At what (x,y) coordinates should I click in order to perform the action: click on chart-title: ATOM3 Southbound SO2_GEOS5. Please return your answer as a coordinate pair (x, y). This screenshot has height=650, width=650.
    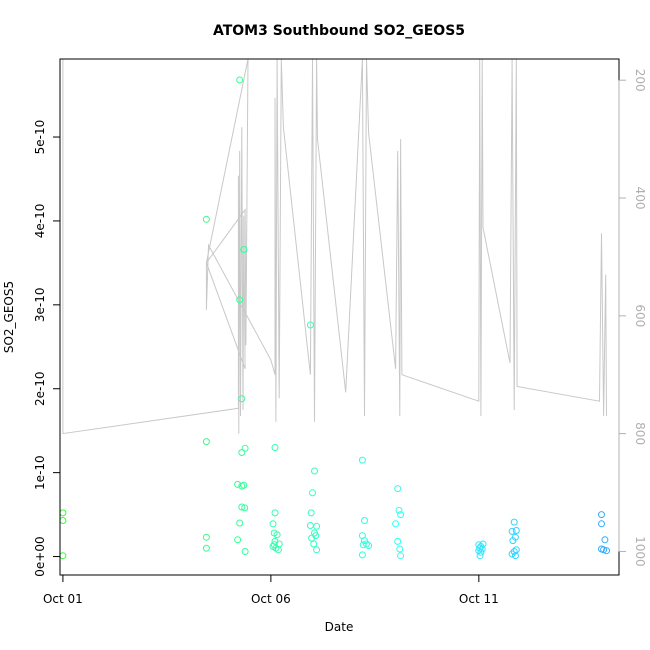
    Looking at the image, I should click on (339, 31).